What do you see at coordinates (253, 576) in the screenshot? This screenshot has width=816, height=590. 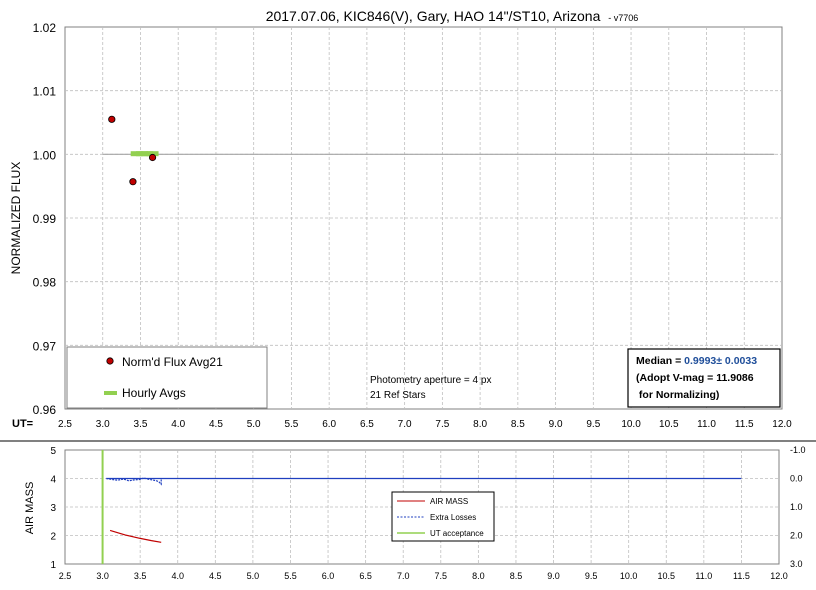 I see `bottom-x-tick-label: 5.0` at bounding box center [253, 576].